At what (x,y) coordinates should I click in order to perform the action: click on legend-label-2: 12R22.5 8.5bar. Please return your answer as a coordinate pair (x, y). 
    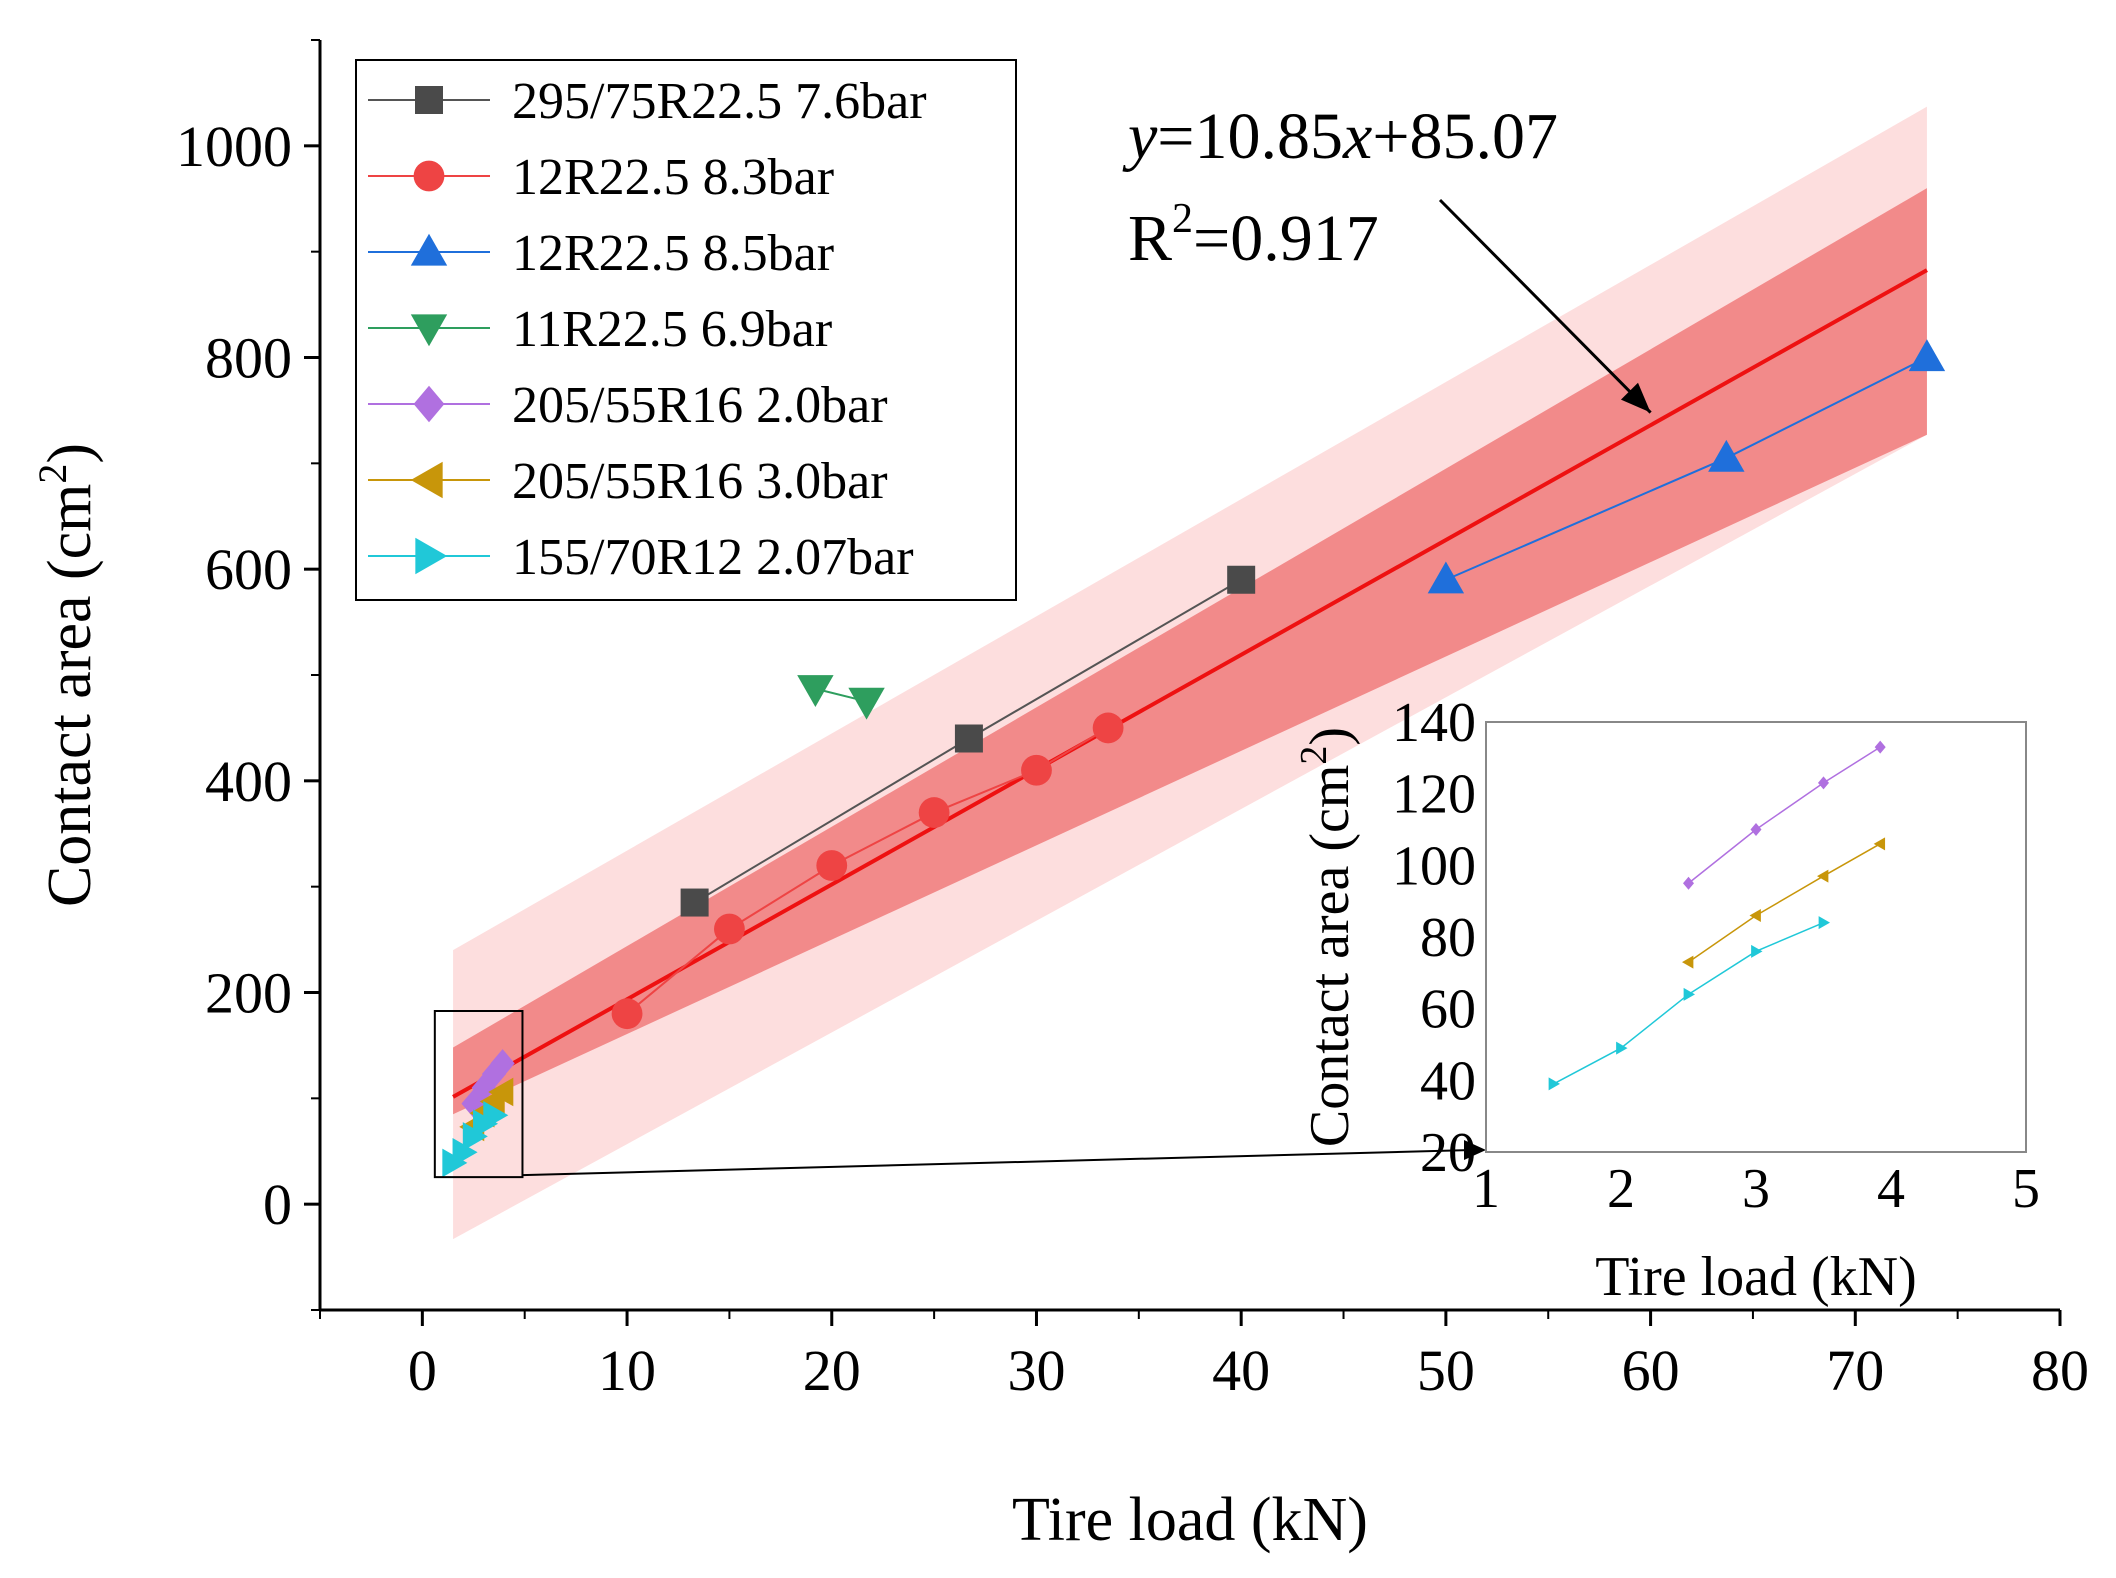
    Looking at the image, I should click on (673, 253).